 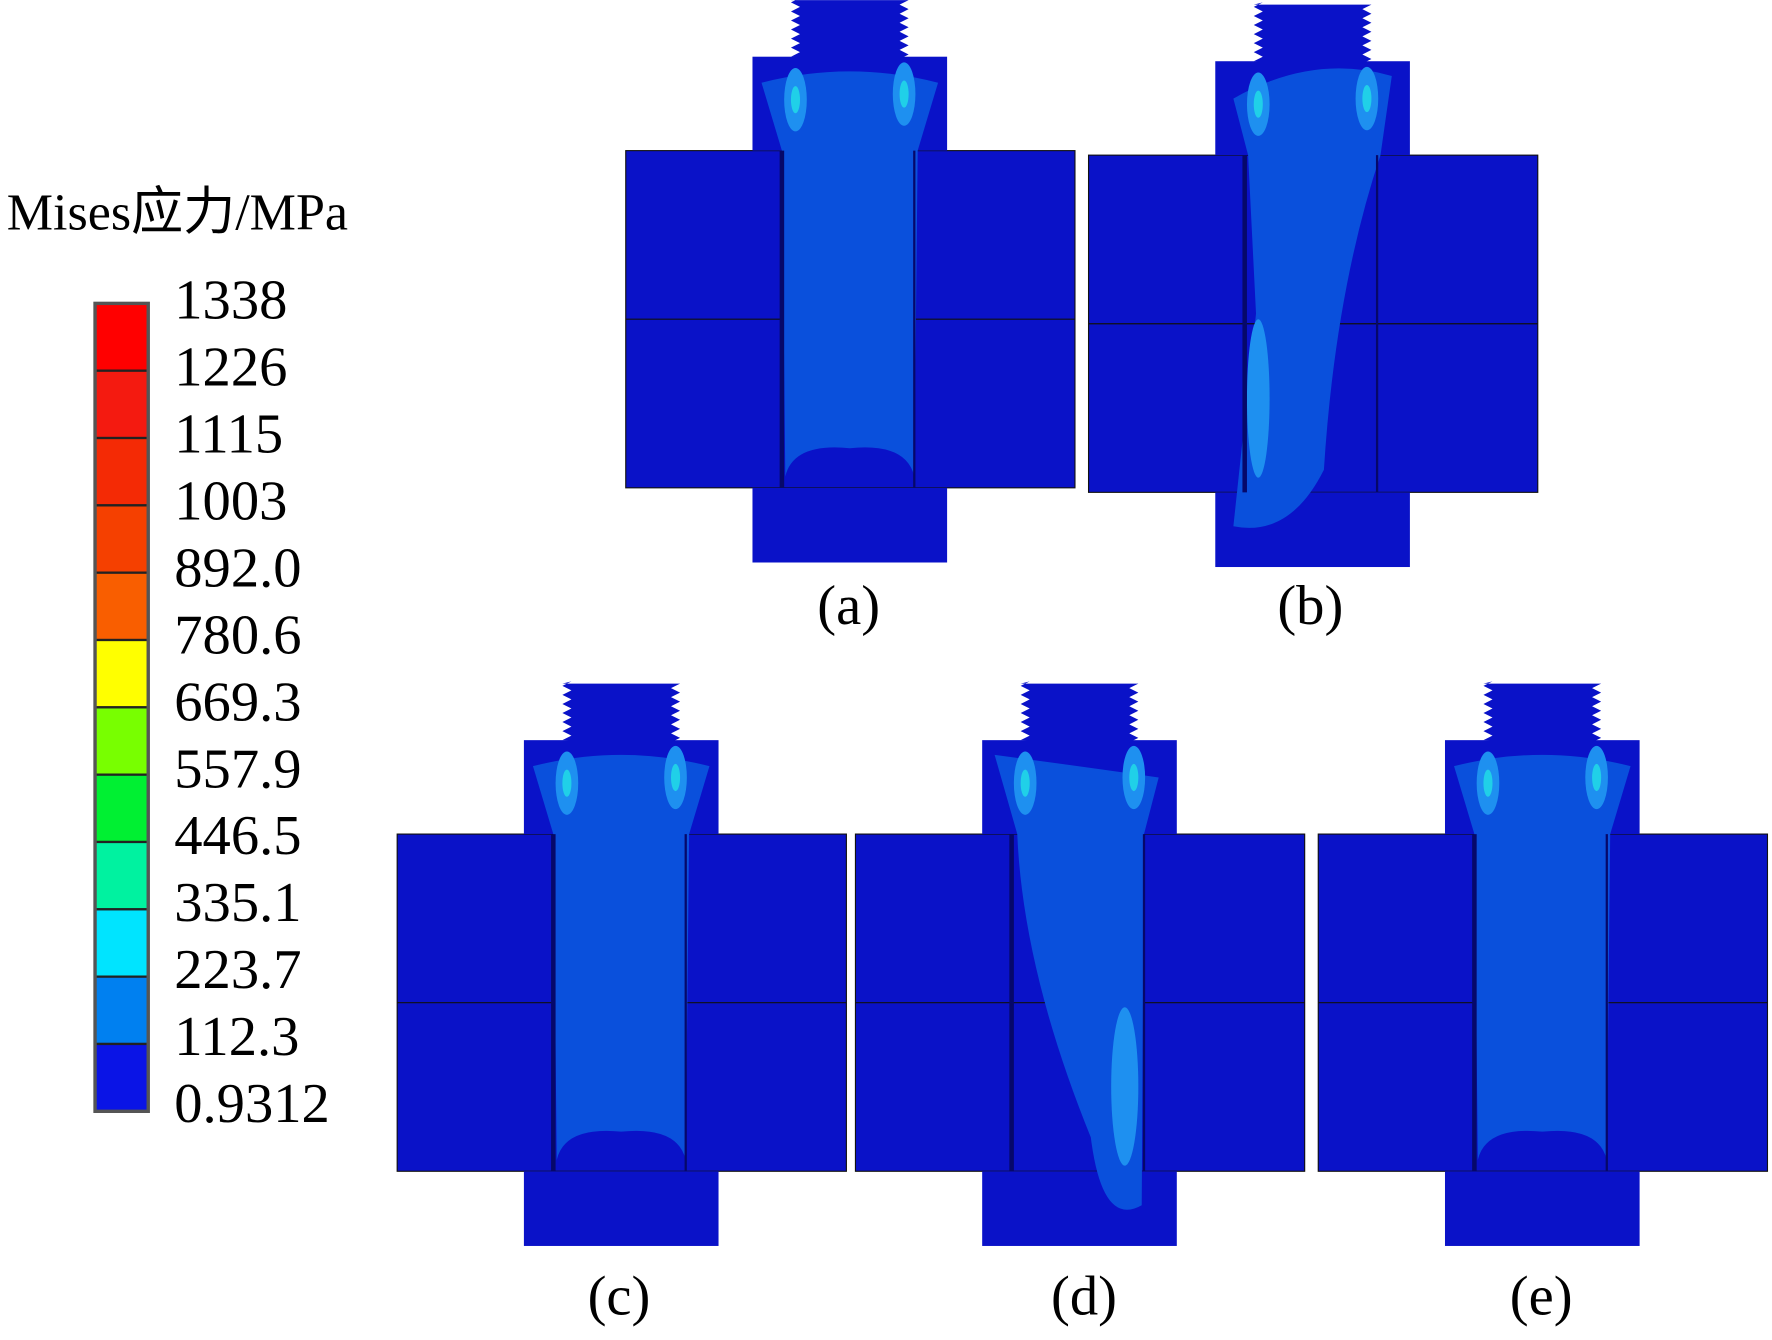 I want to click on legend-label: 335.1, so click(x=237, y=903).